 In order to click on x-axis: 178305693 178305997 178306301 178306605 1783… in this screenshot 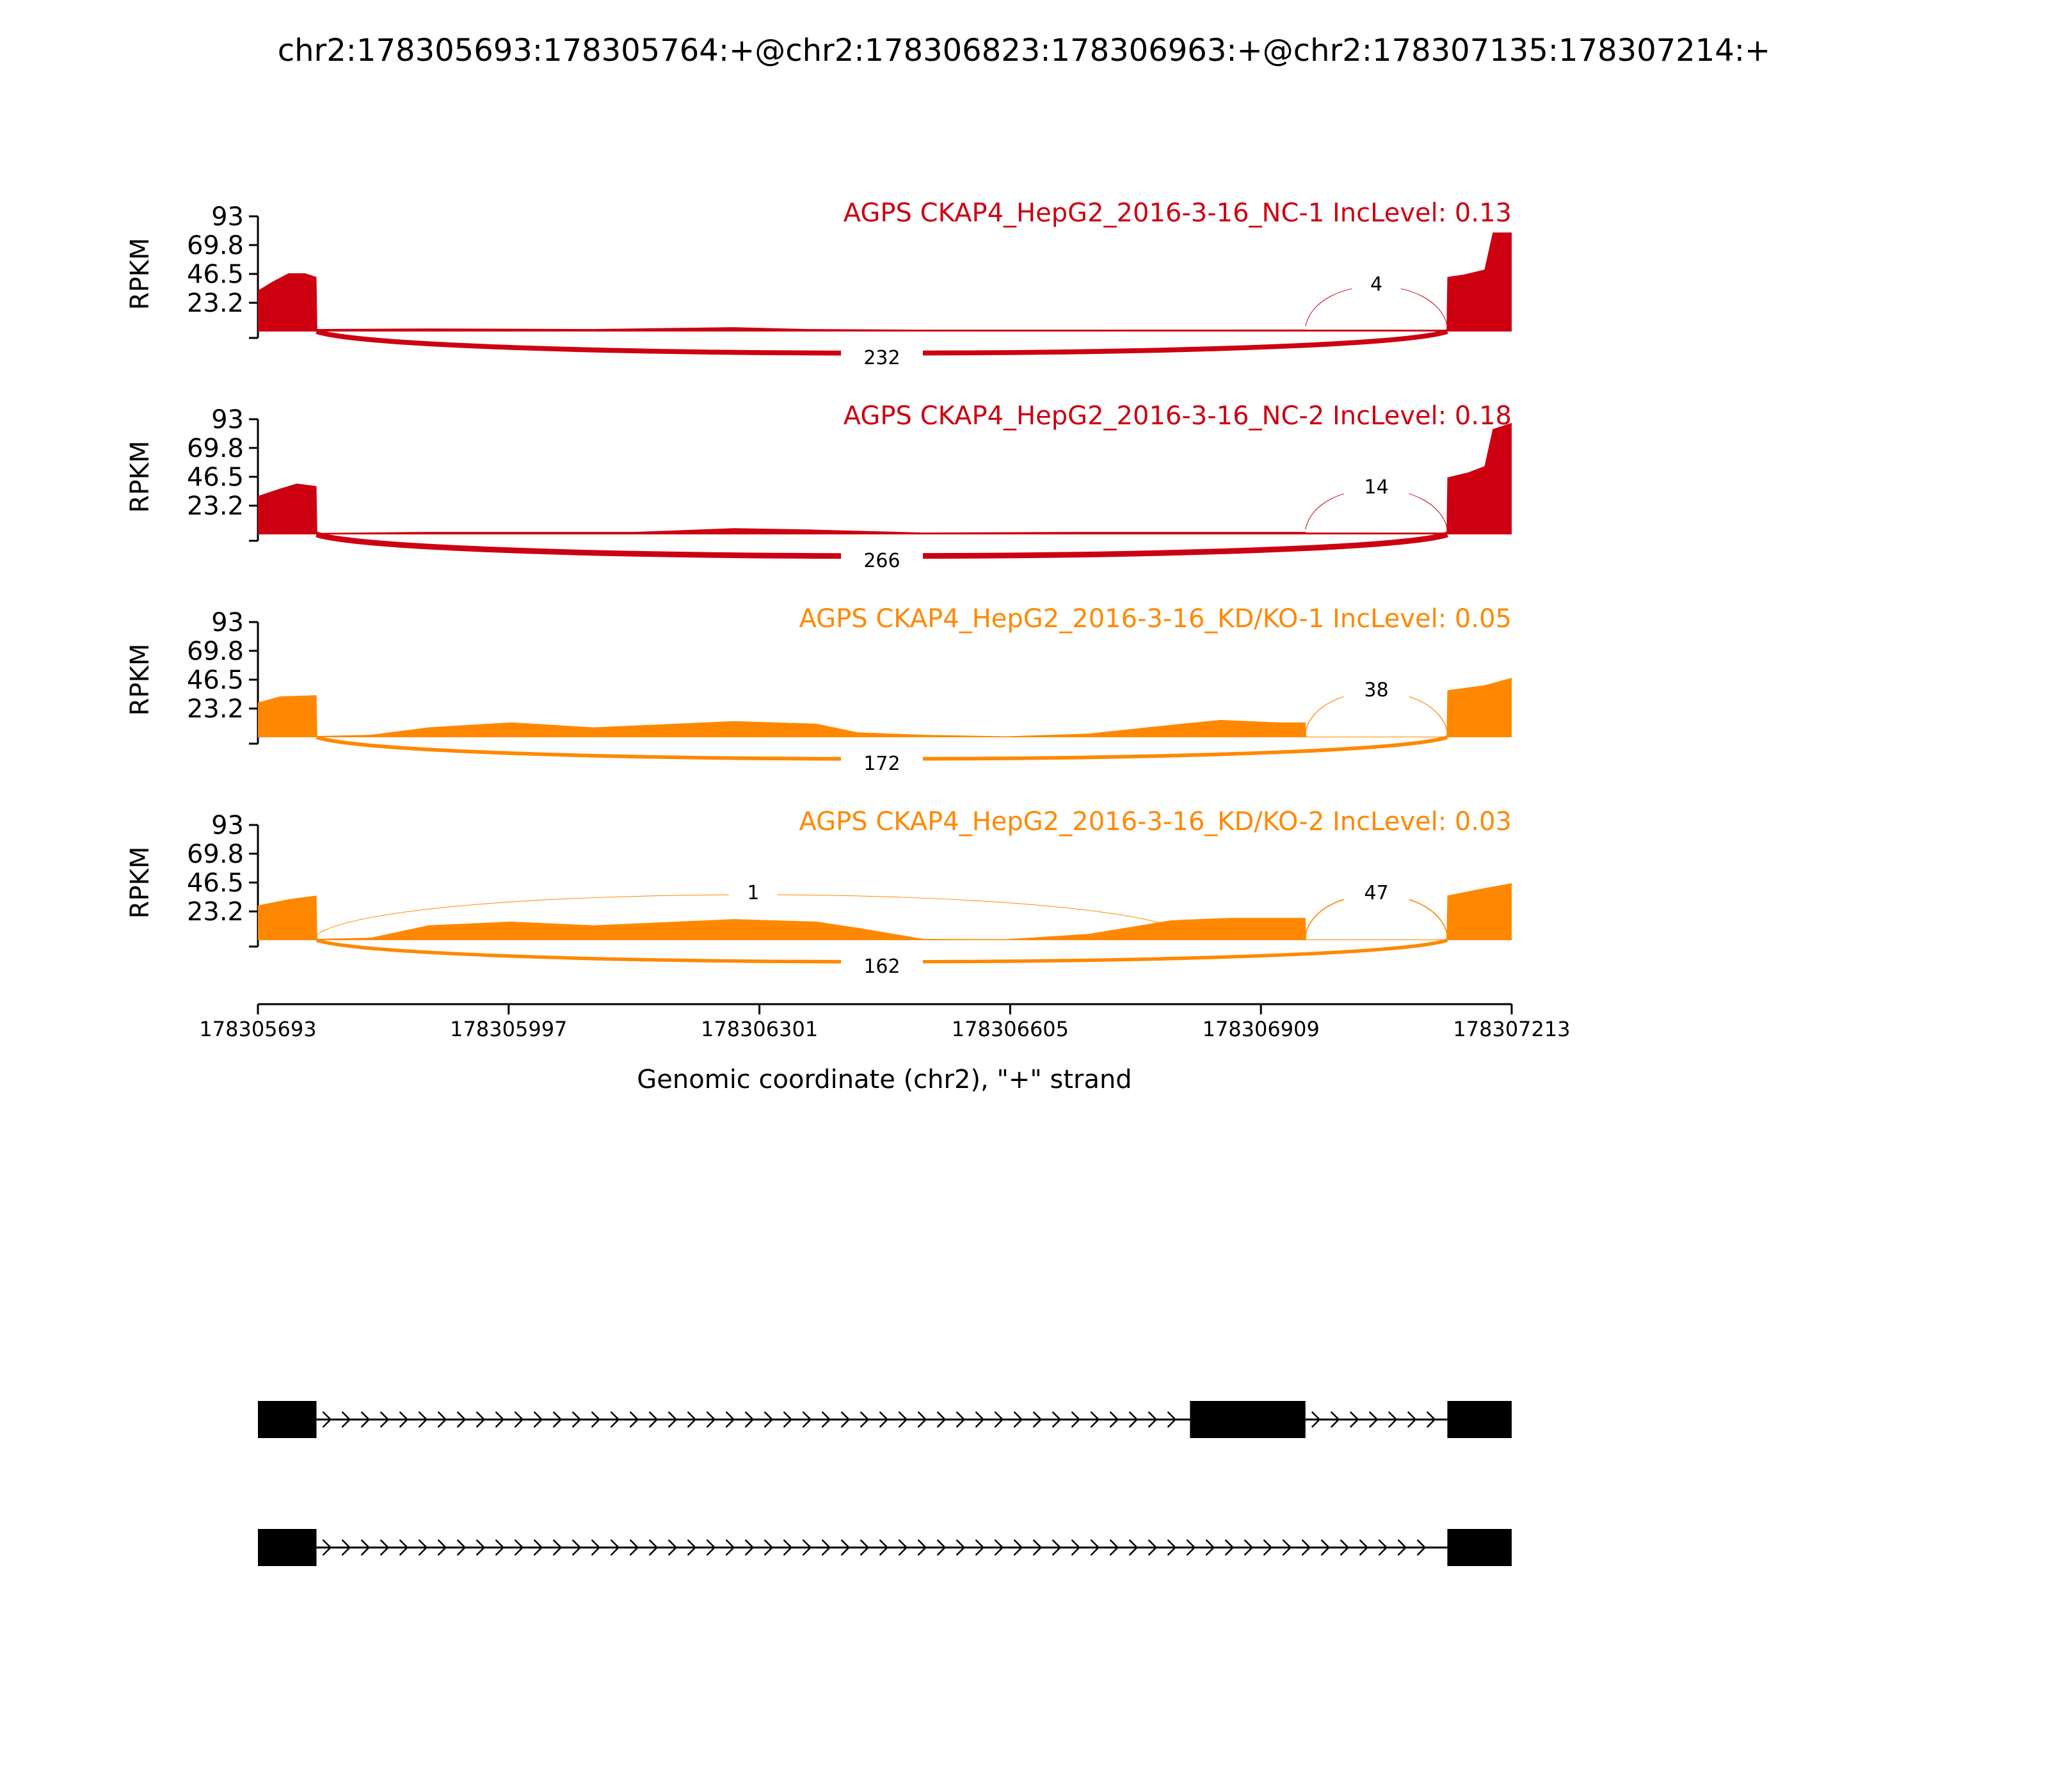, I will do `click(885, 1022)`.